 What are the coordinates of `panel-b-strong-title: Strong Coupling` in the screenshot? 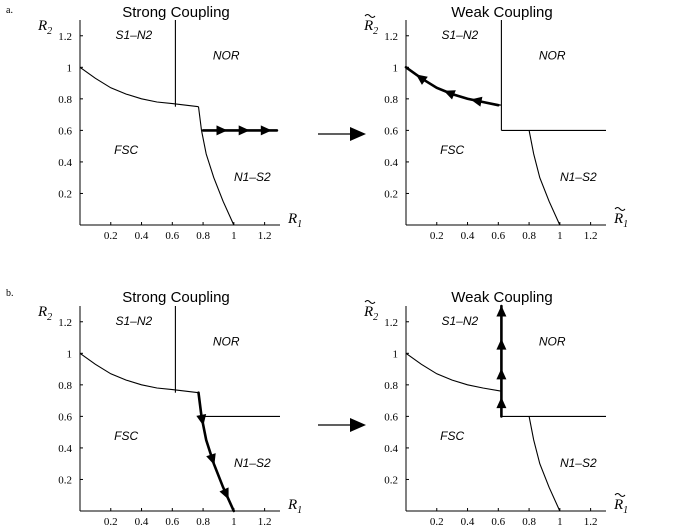 It's located at (176, 297).